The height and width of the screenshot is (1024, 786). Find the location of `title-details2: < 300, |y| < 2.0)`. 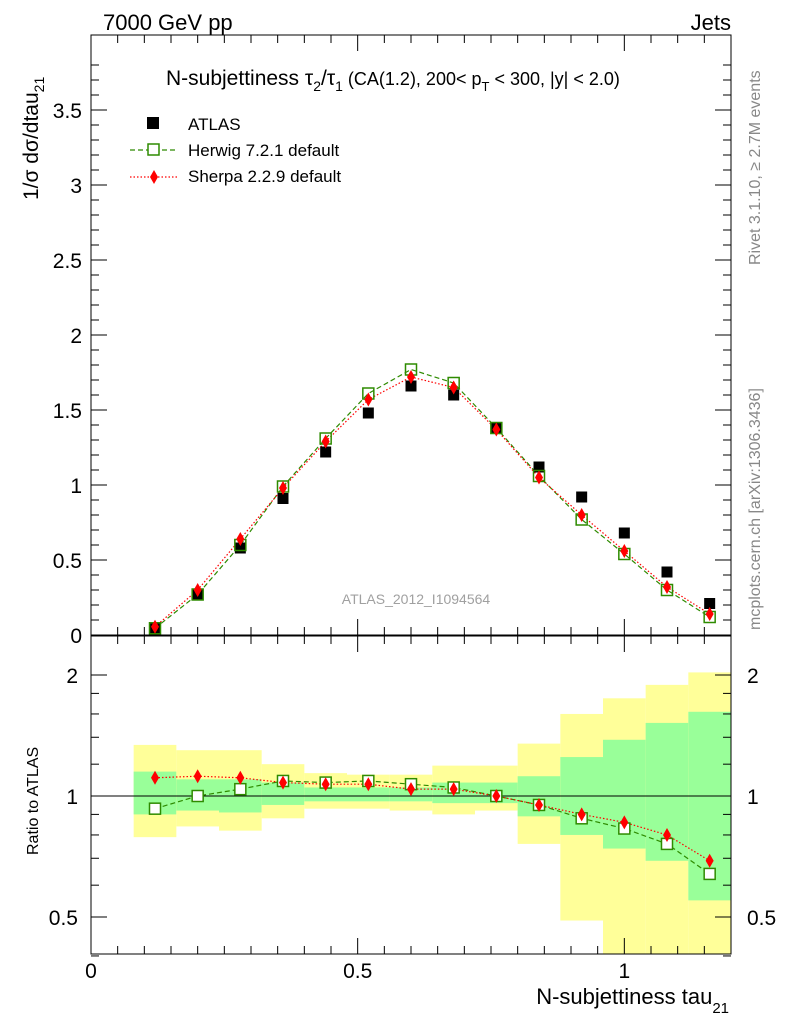

title-details2: < 300, |y| < 2.0) is located at coordinates (554, 79).